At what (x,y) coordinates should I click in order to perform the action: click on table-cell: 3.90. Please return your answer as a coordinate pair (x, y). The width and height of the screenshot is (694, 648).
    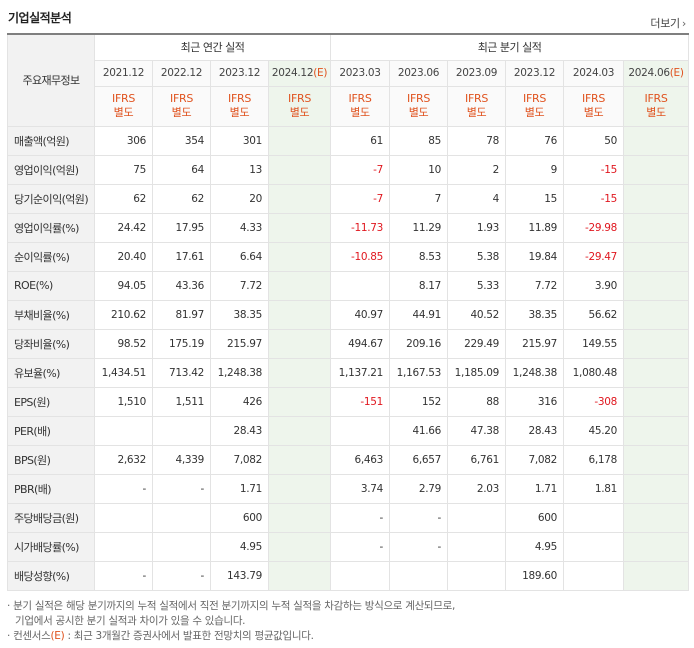
    Looking at the image, I should click on (594, 285).